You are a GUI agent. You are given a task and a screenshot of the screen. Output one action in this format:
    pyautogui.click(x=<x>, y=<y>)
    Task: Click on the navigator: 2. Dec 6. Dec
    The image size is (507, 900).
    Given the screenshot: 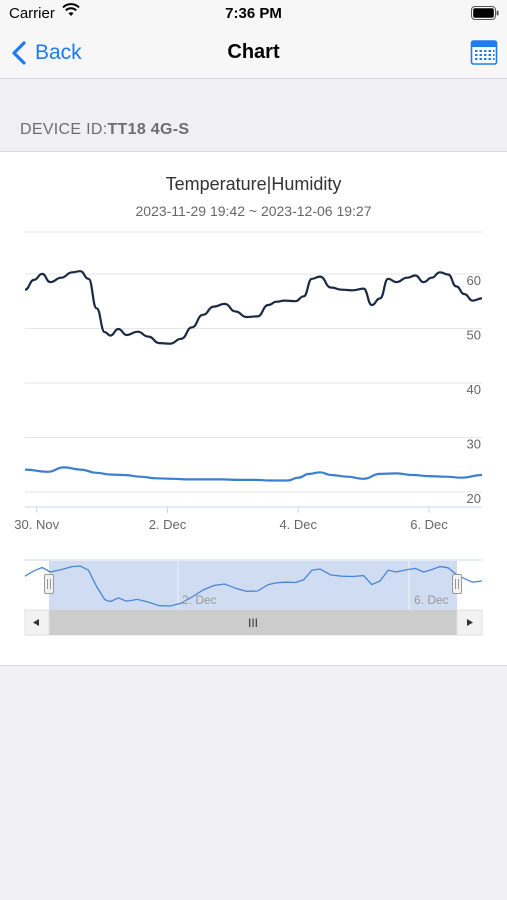 What is the action you would take?
    pyautogui.click(x=253, y=584)
    